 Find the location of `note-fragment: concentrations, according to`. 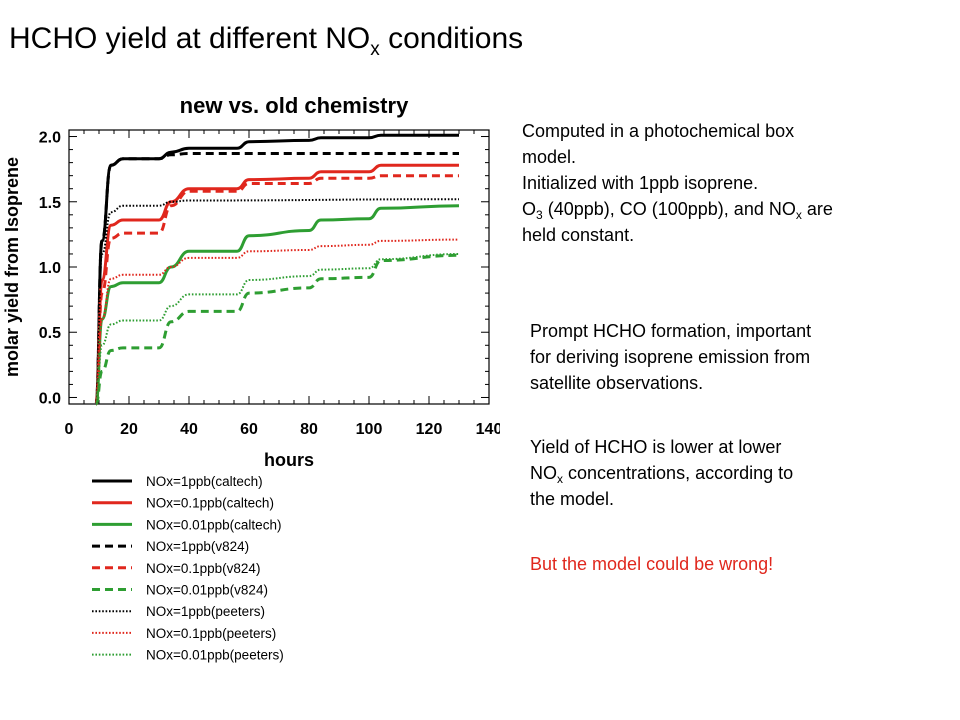

note-fragment: concentrations, according to is located at coordinates (678, 473).